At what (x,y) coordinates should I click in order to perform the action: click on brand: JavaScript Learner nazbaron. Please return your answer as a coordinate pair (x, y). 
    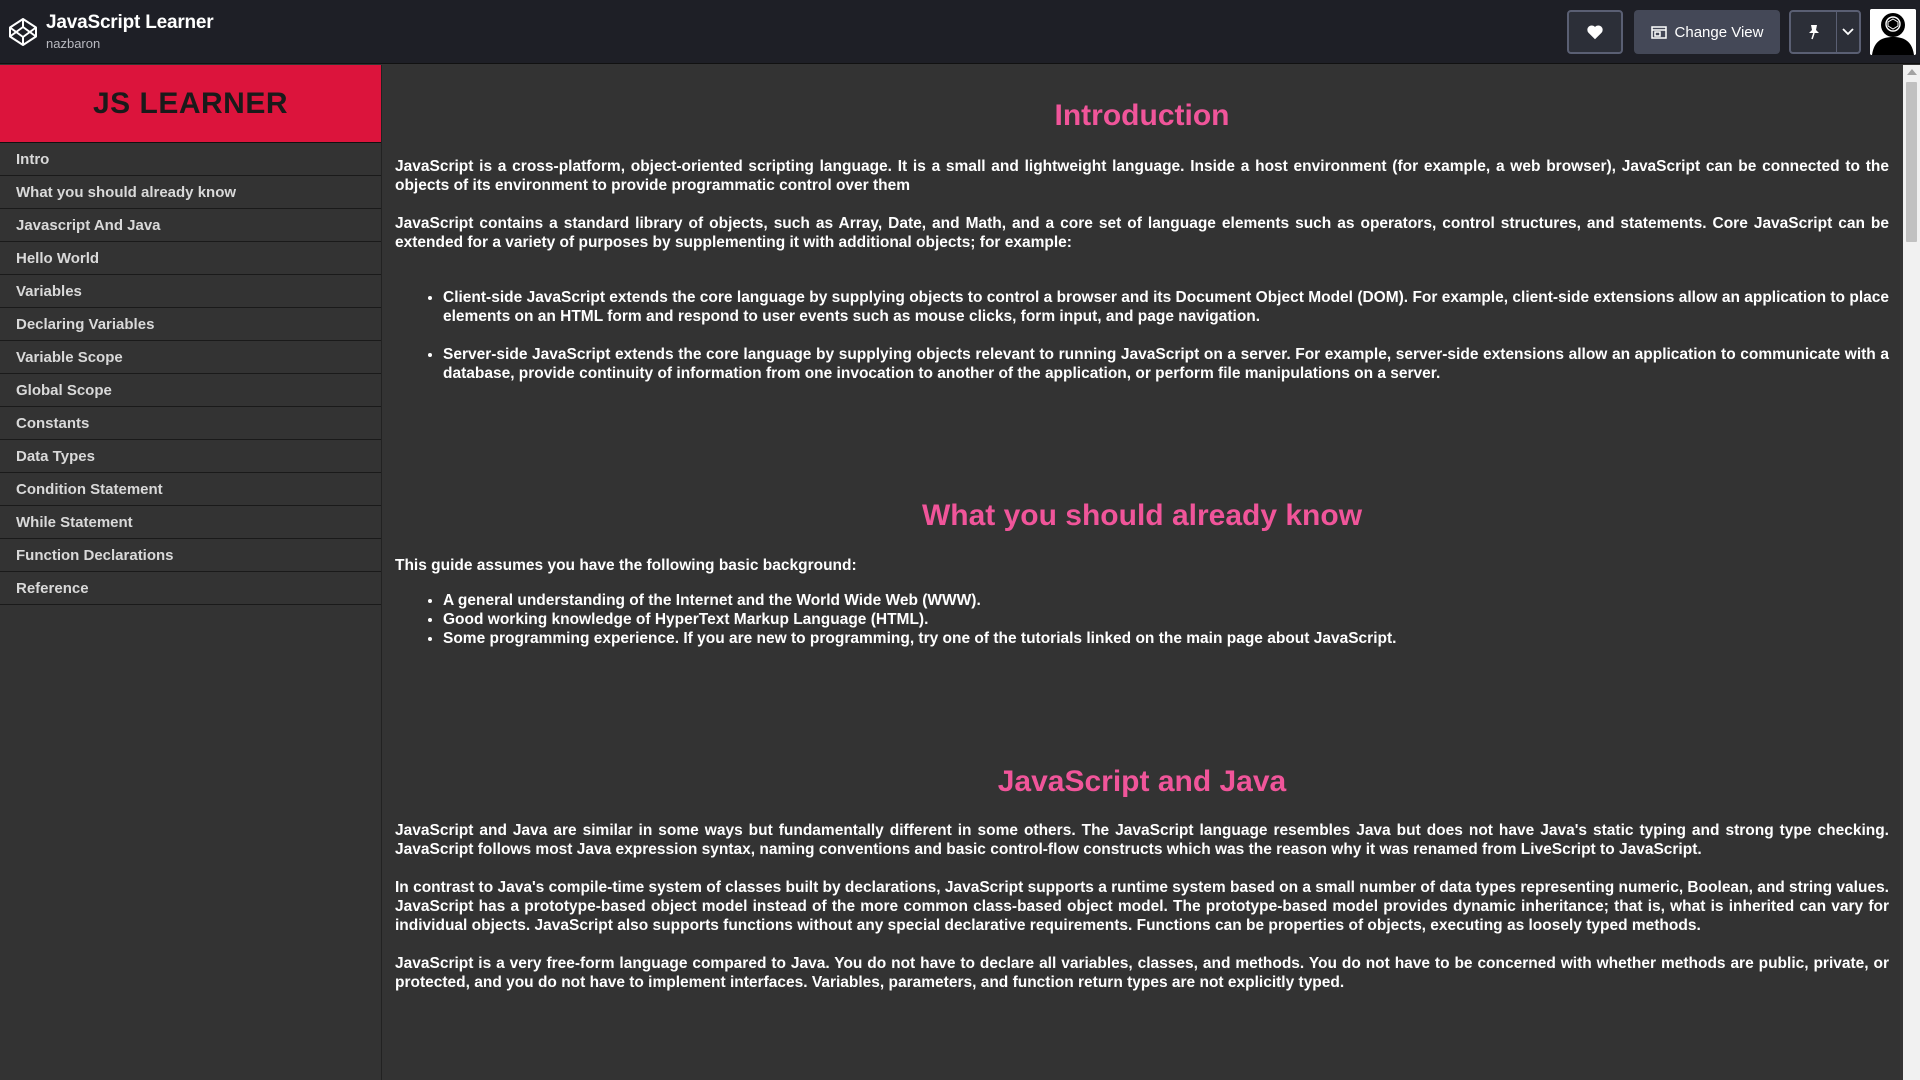
    Looking at the image, I should click on (111, 31).